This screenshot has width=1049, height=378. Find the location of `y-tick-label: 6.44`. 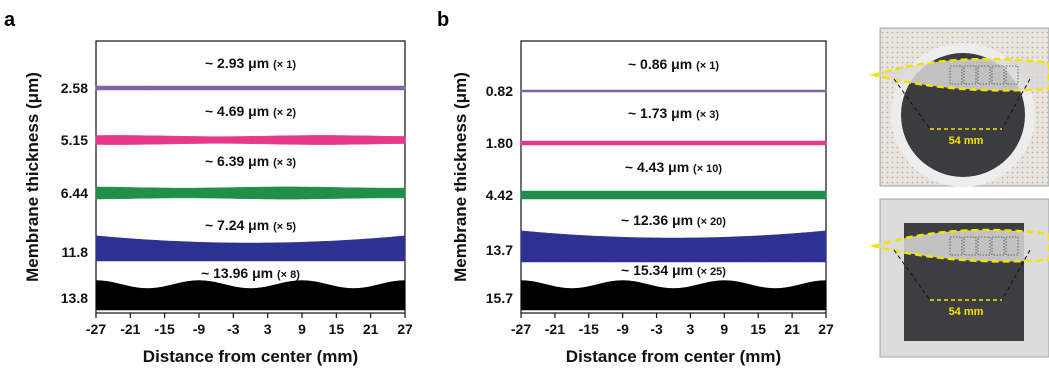

y-tick-label: 6.44 is located at coordinates (74, 193).